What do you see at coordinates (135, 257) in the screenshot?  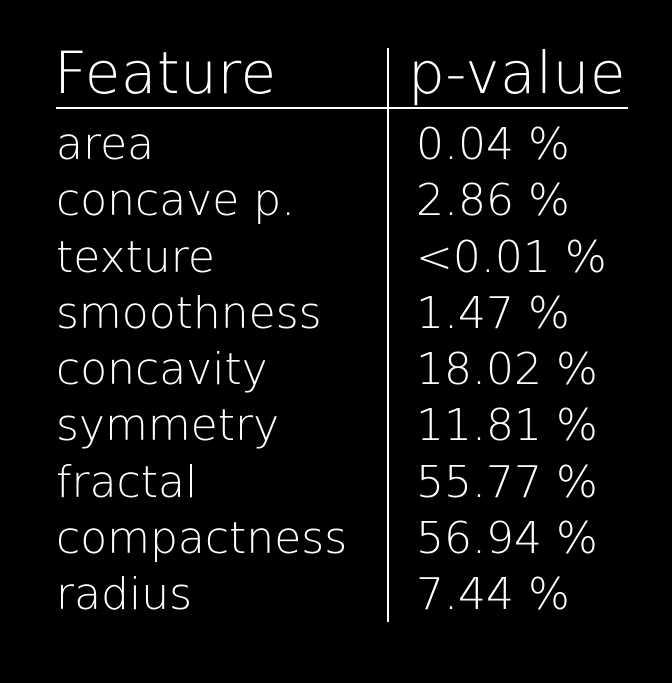 I see `feature-cell: texture` at bounding box center [135, 257].